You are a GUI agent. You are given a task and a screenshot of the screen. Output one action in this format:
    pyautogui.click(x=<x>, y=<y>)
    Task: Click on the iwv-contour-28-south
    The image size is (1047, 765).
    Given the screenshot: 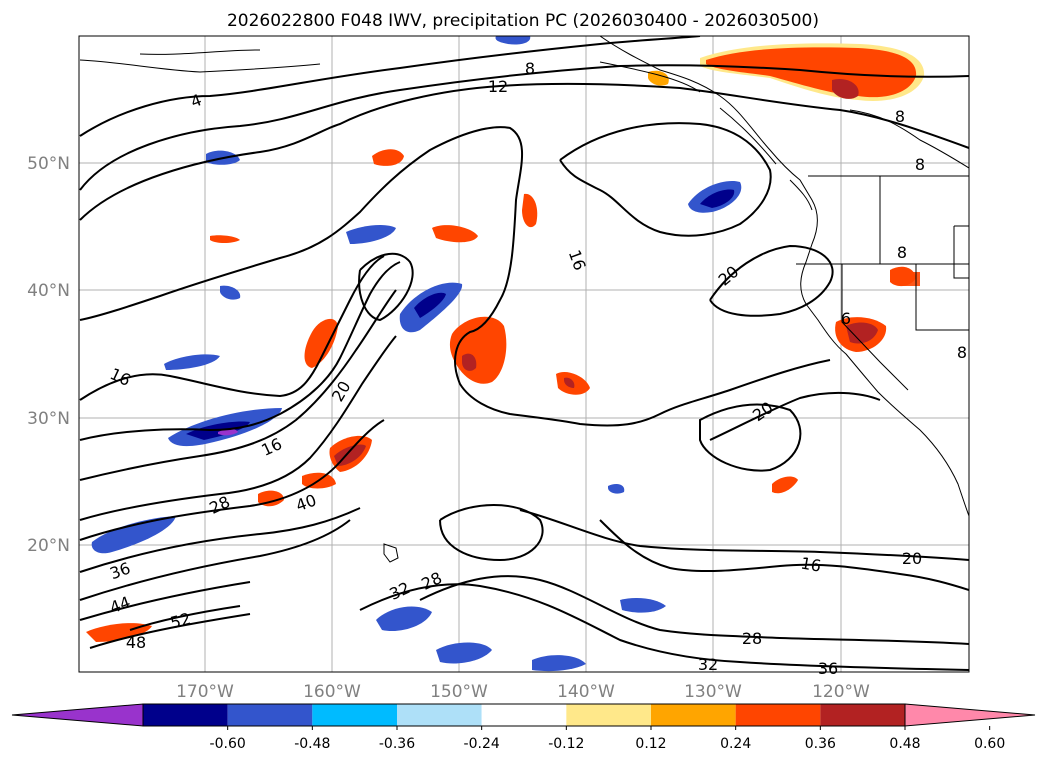 What is the action you would take?
    pyautogui.click(x=694, y=610)
    